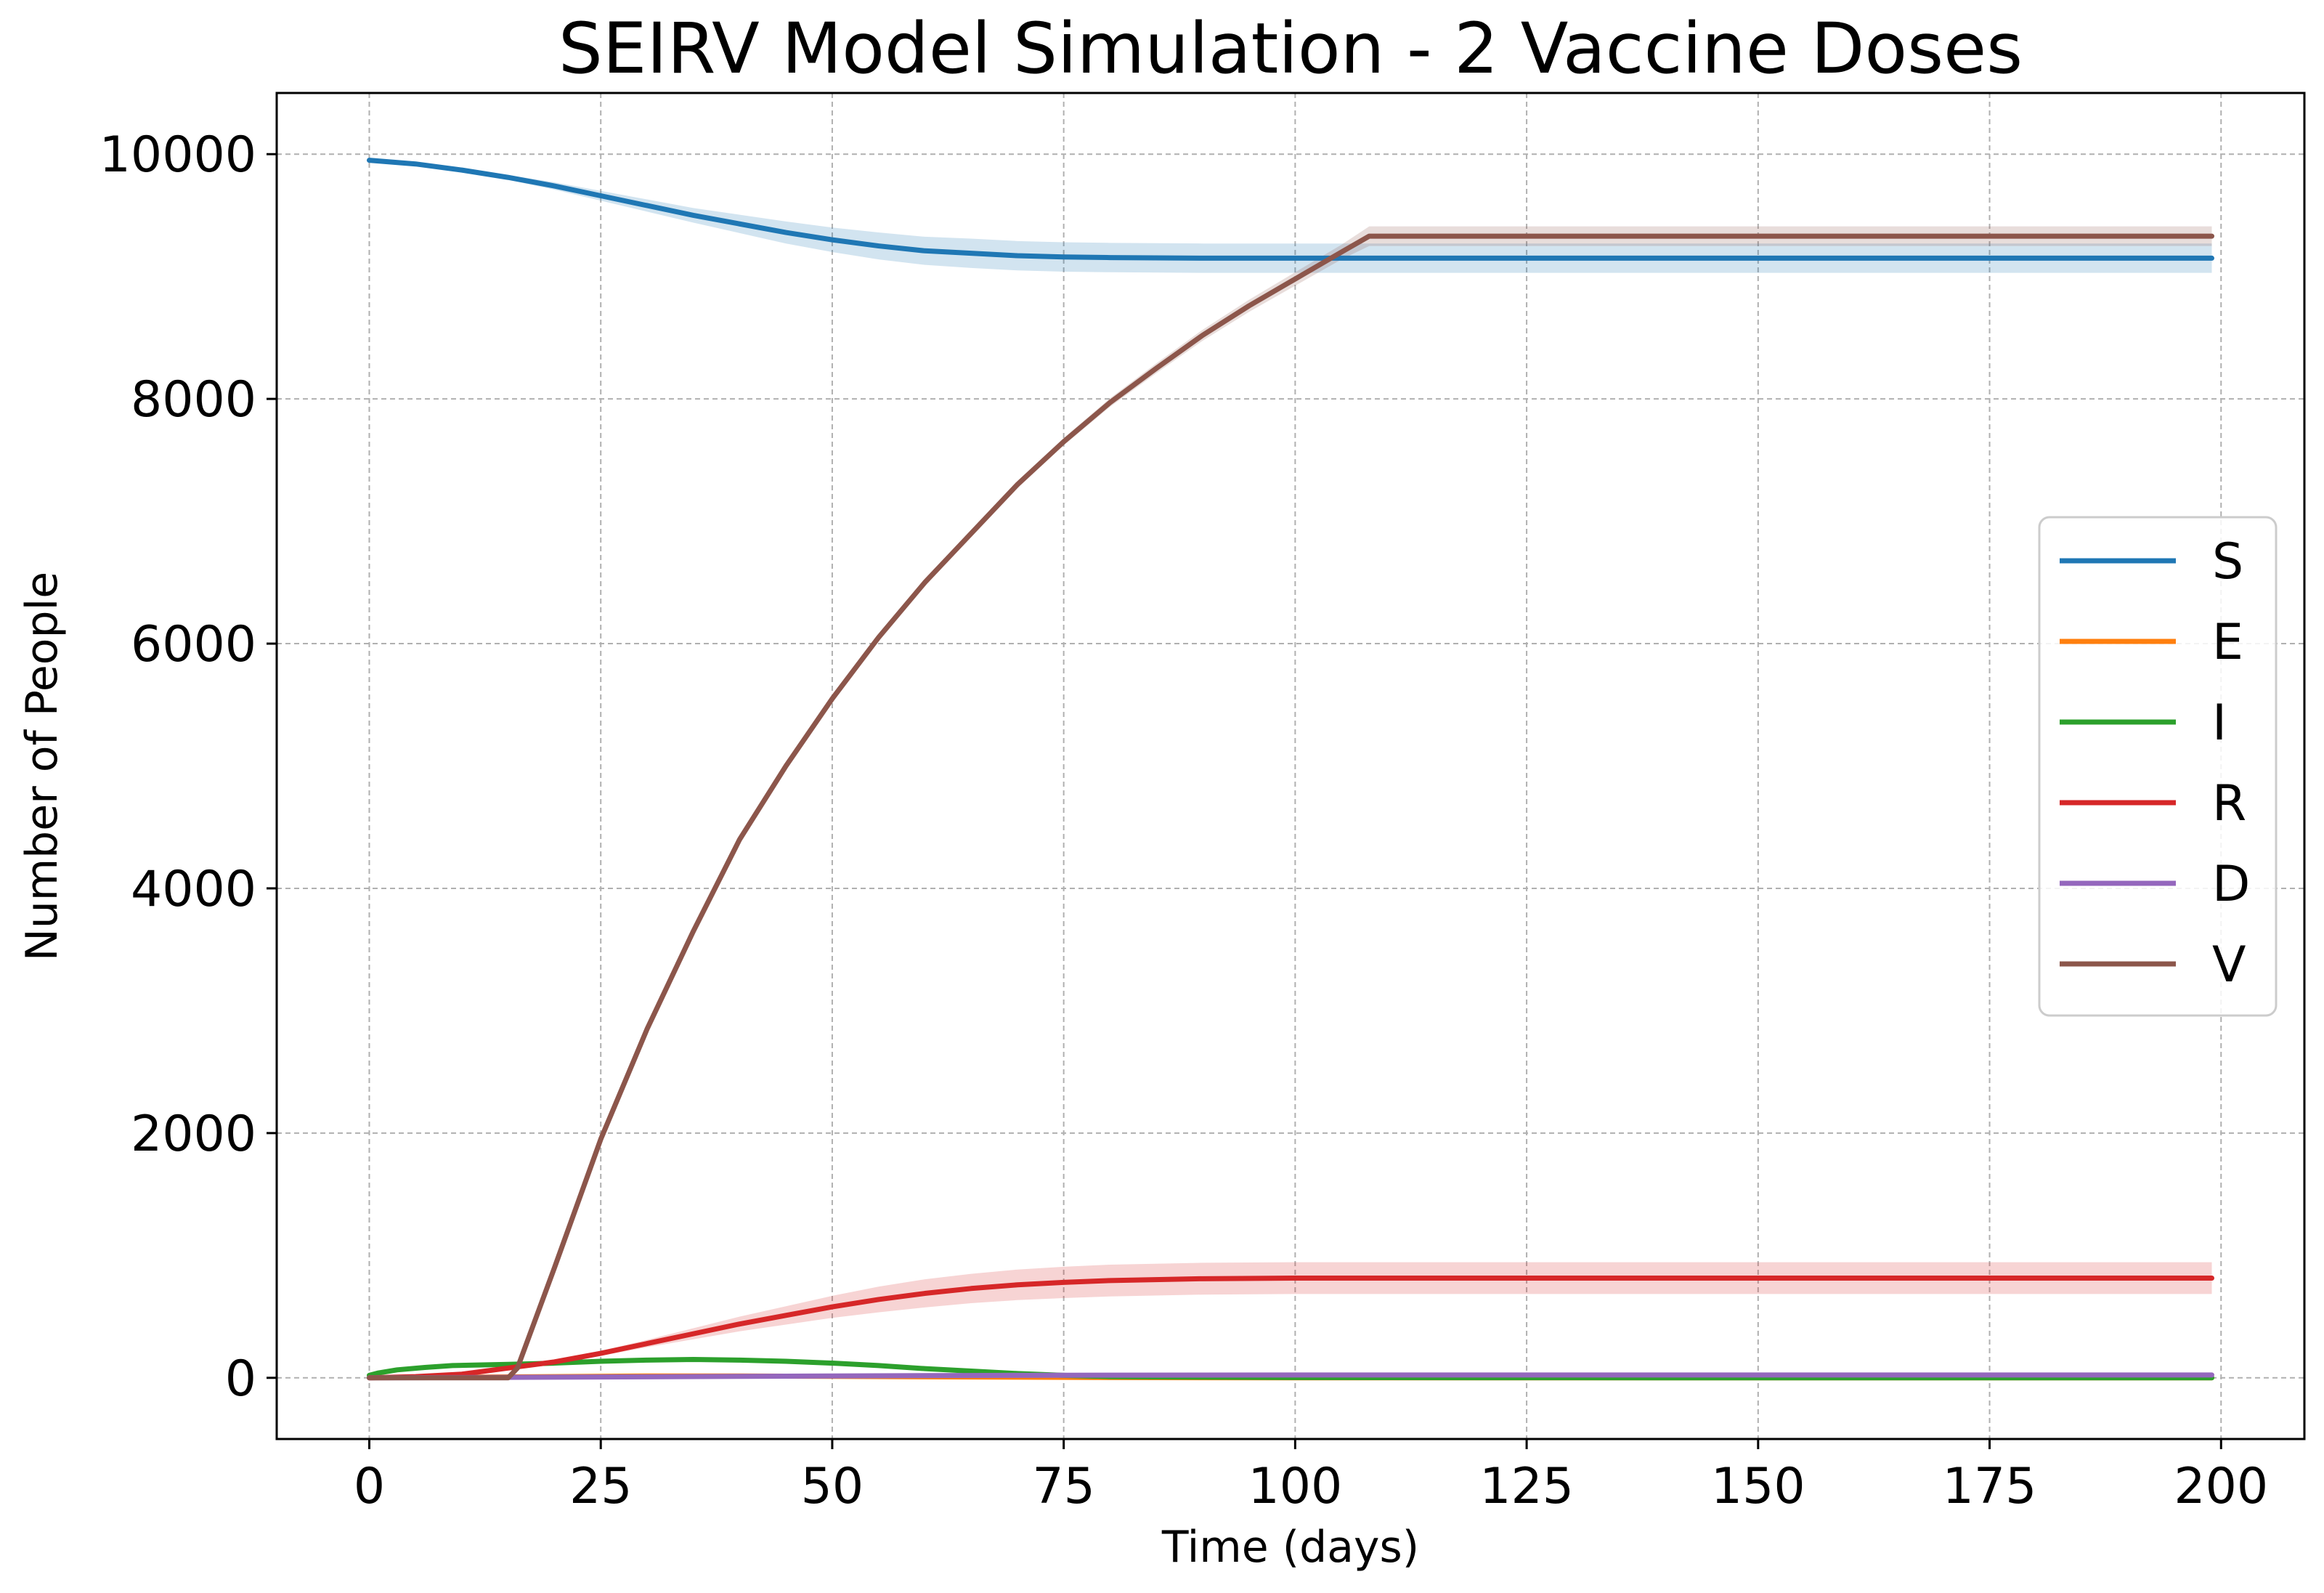 The width and height of the screenshot is (2324, 1593). Describe the element at coordinates (193, 1134) in the screenshot. I see `y-tick-label: 2000` at that location.